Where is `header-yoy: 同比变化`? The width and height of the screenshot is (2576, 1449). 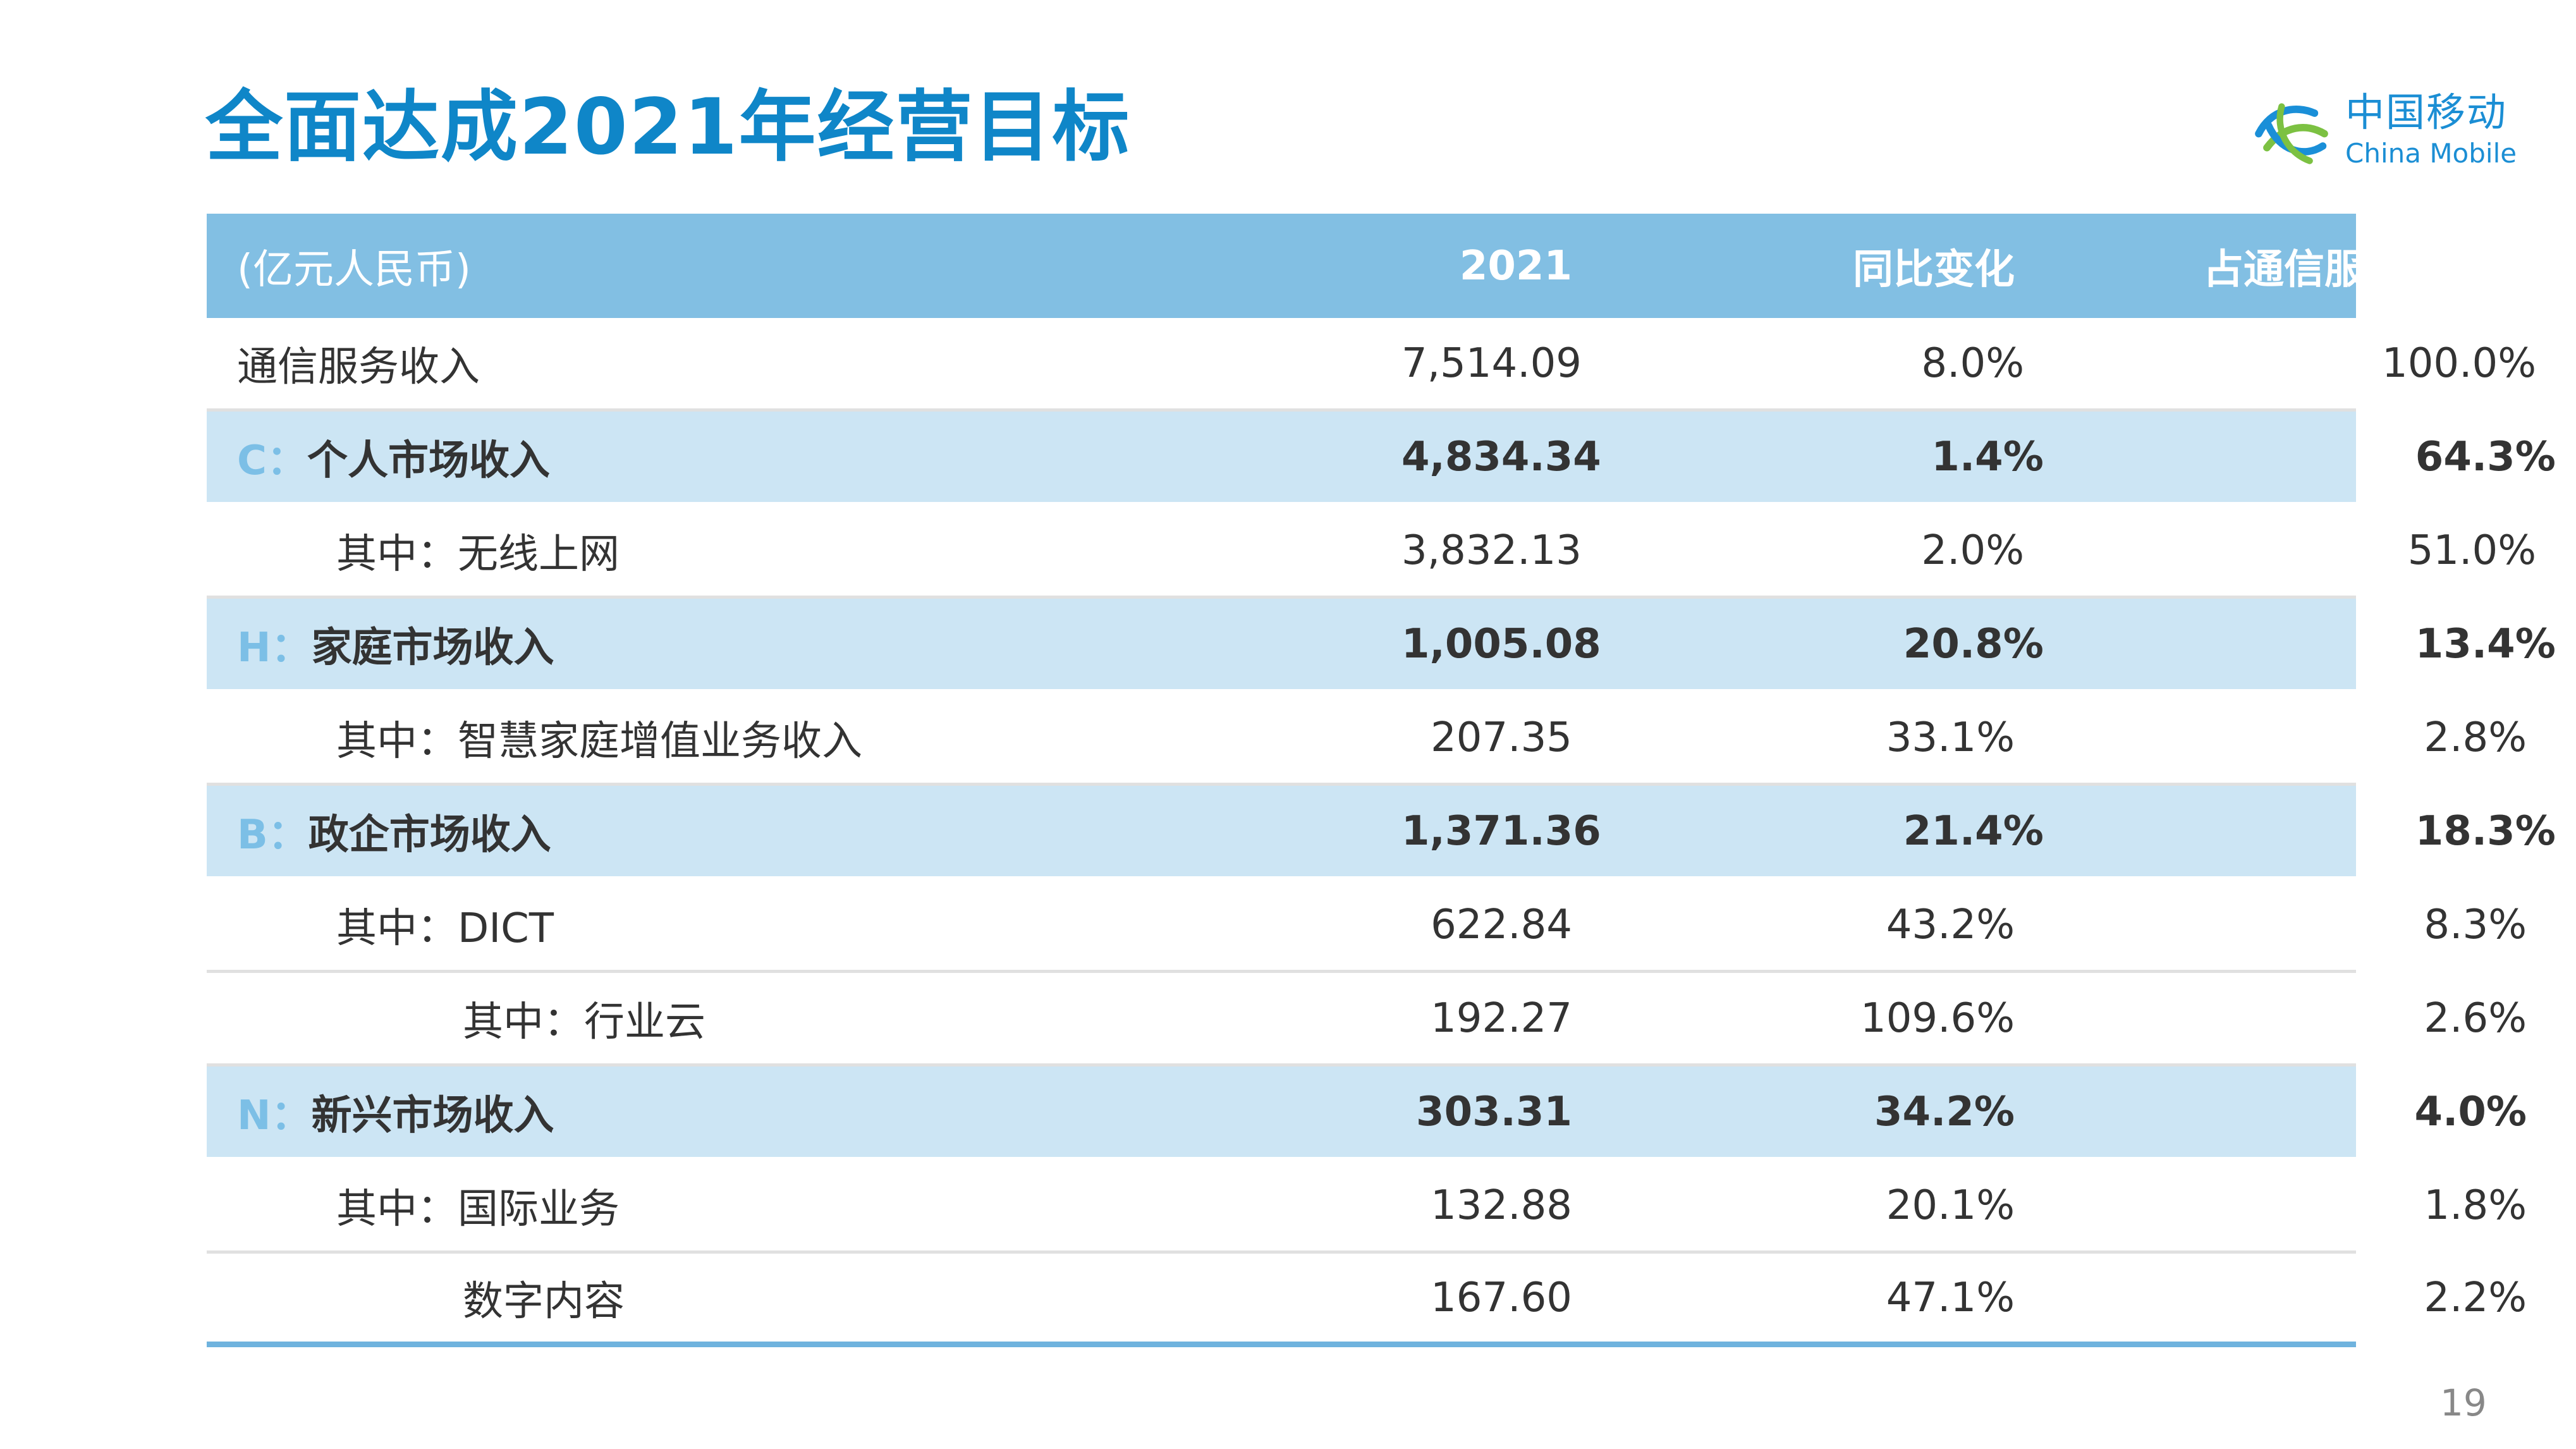 header-yoy: 同比变化 is located at coordinates (1934, 269).